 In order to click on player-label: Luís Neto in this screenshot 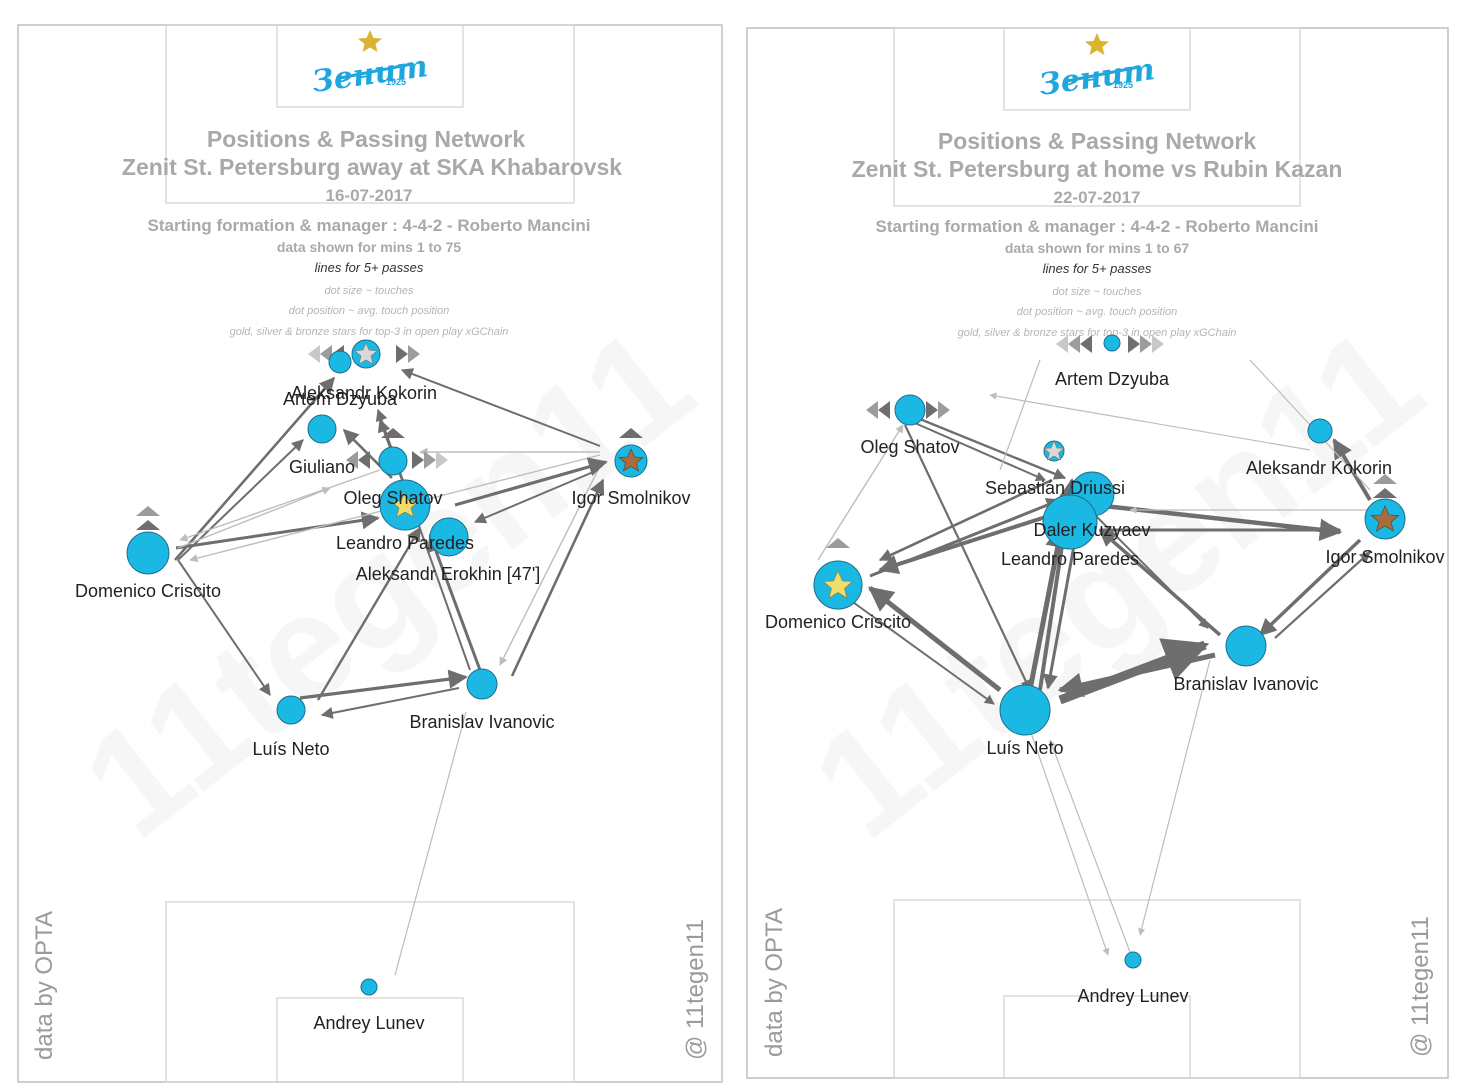, I will do `click(1024, 748)`.